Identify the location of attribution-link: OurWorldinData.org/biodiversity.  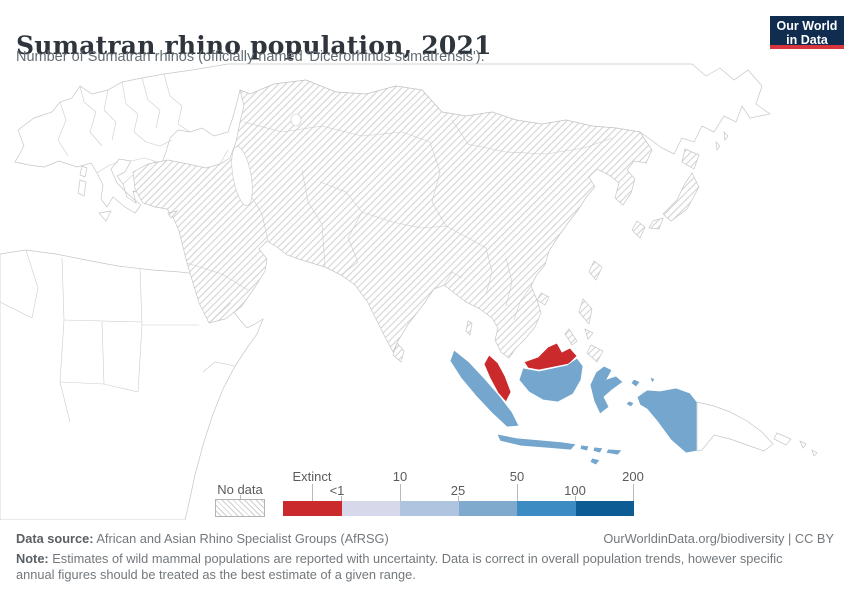
(694, 538).